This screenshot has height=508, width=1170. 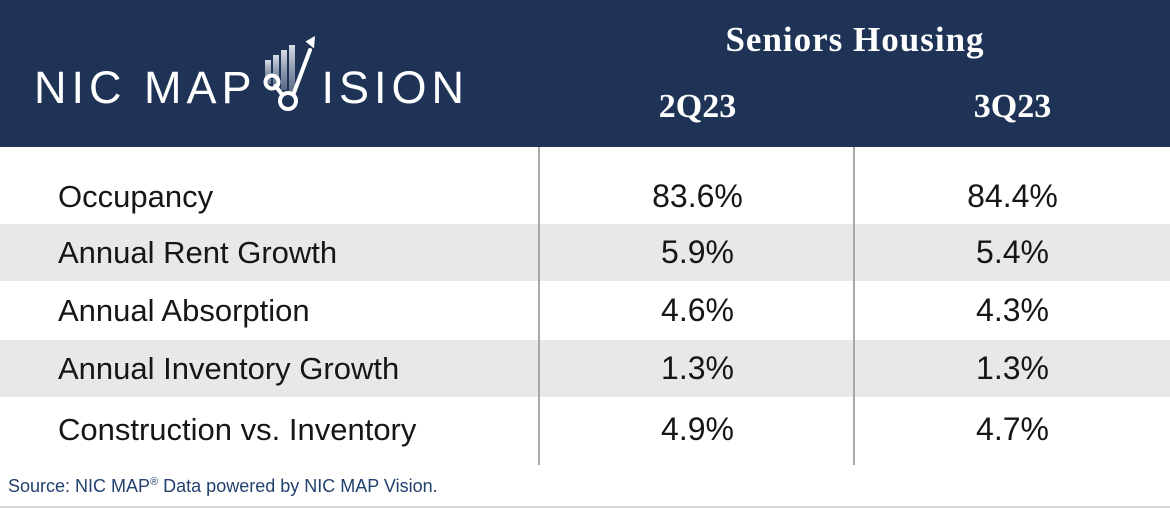 What do you see at coordinates (854, 306) in the screenshot?
I see `column-divider-right` at bounding box center [854, 306].